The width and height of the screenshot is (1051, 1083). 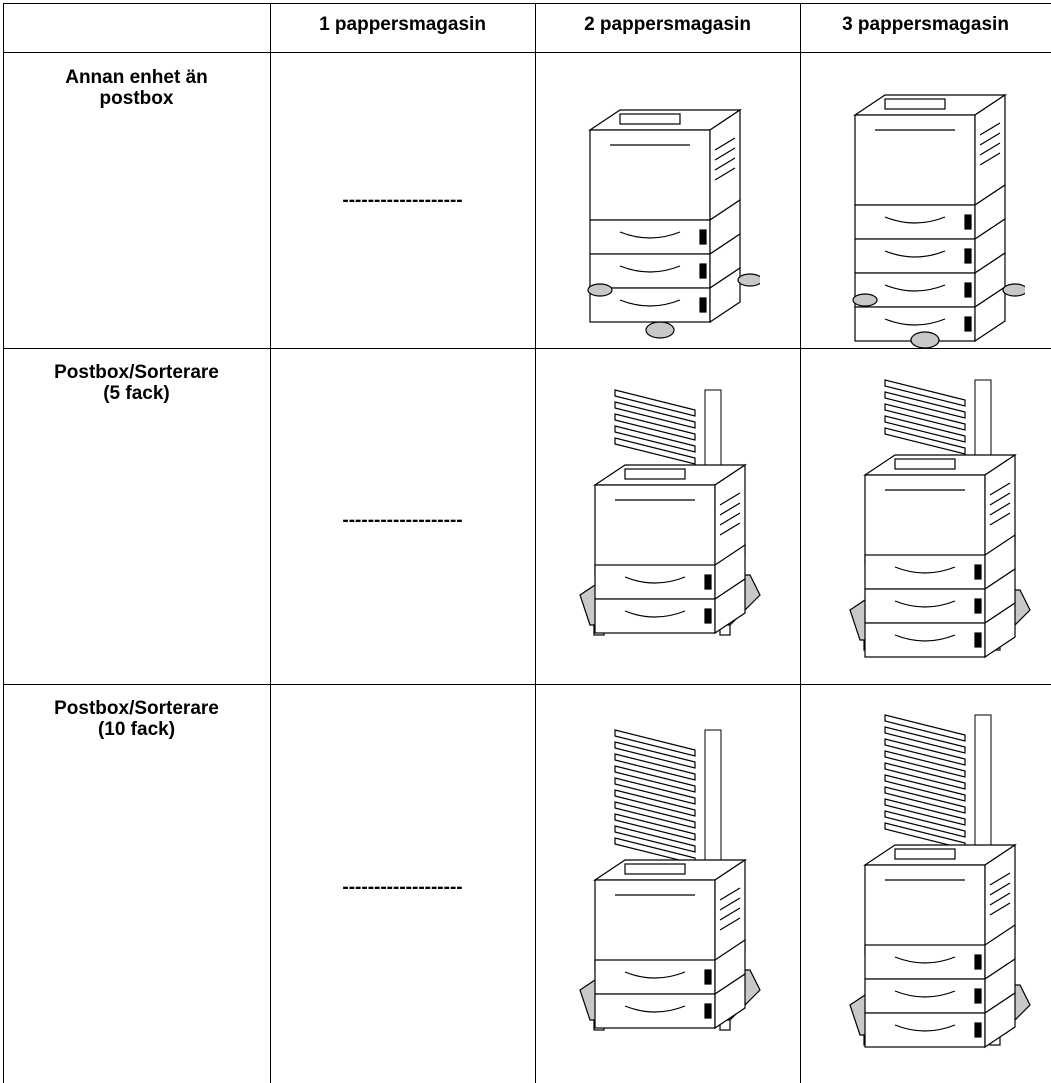 What do you see at coordinates (925, 24) in the screenshot?
I see `column-header: 3 pappersmagasin` at bounding box center [925, 24].